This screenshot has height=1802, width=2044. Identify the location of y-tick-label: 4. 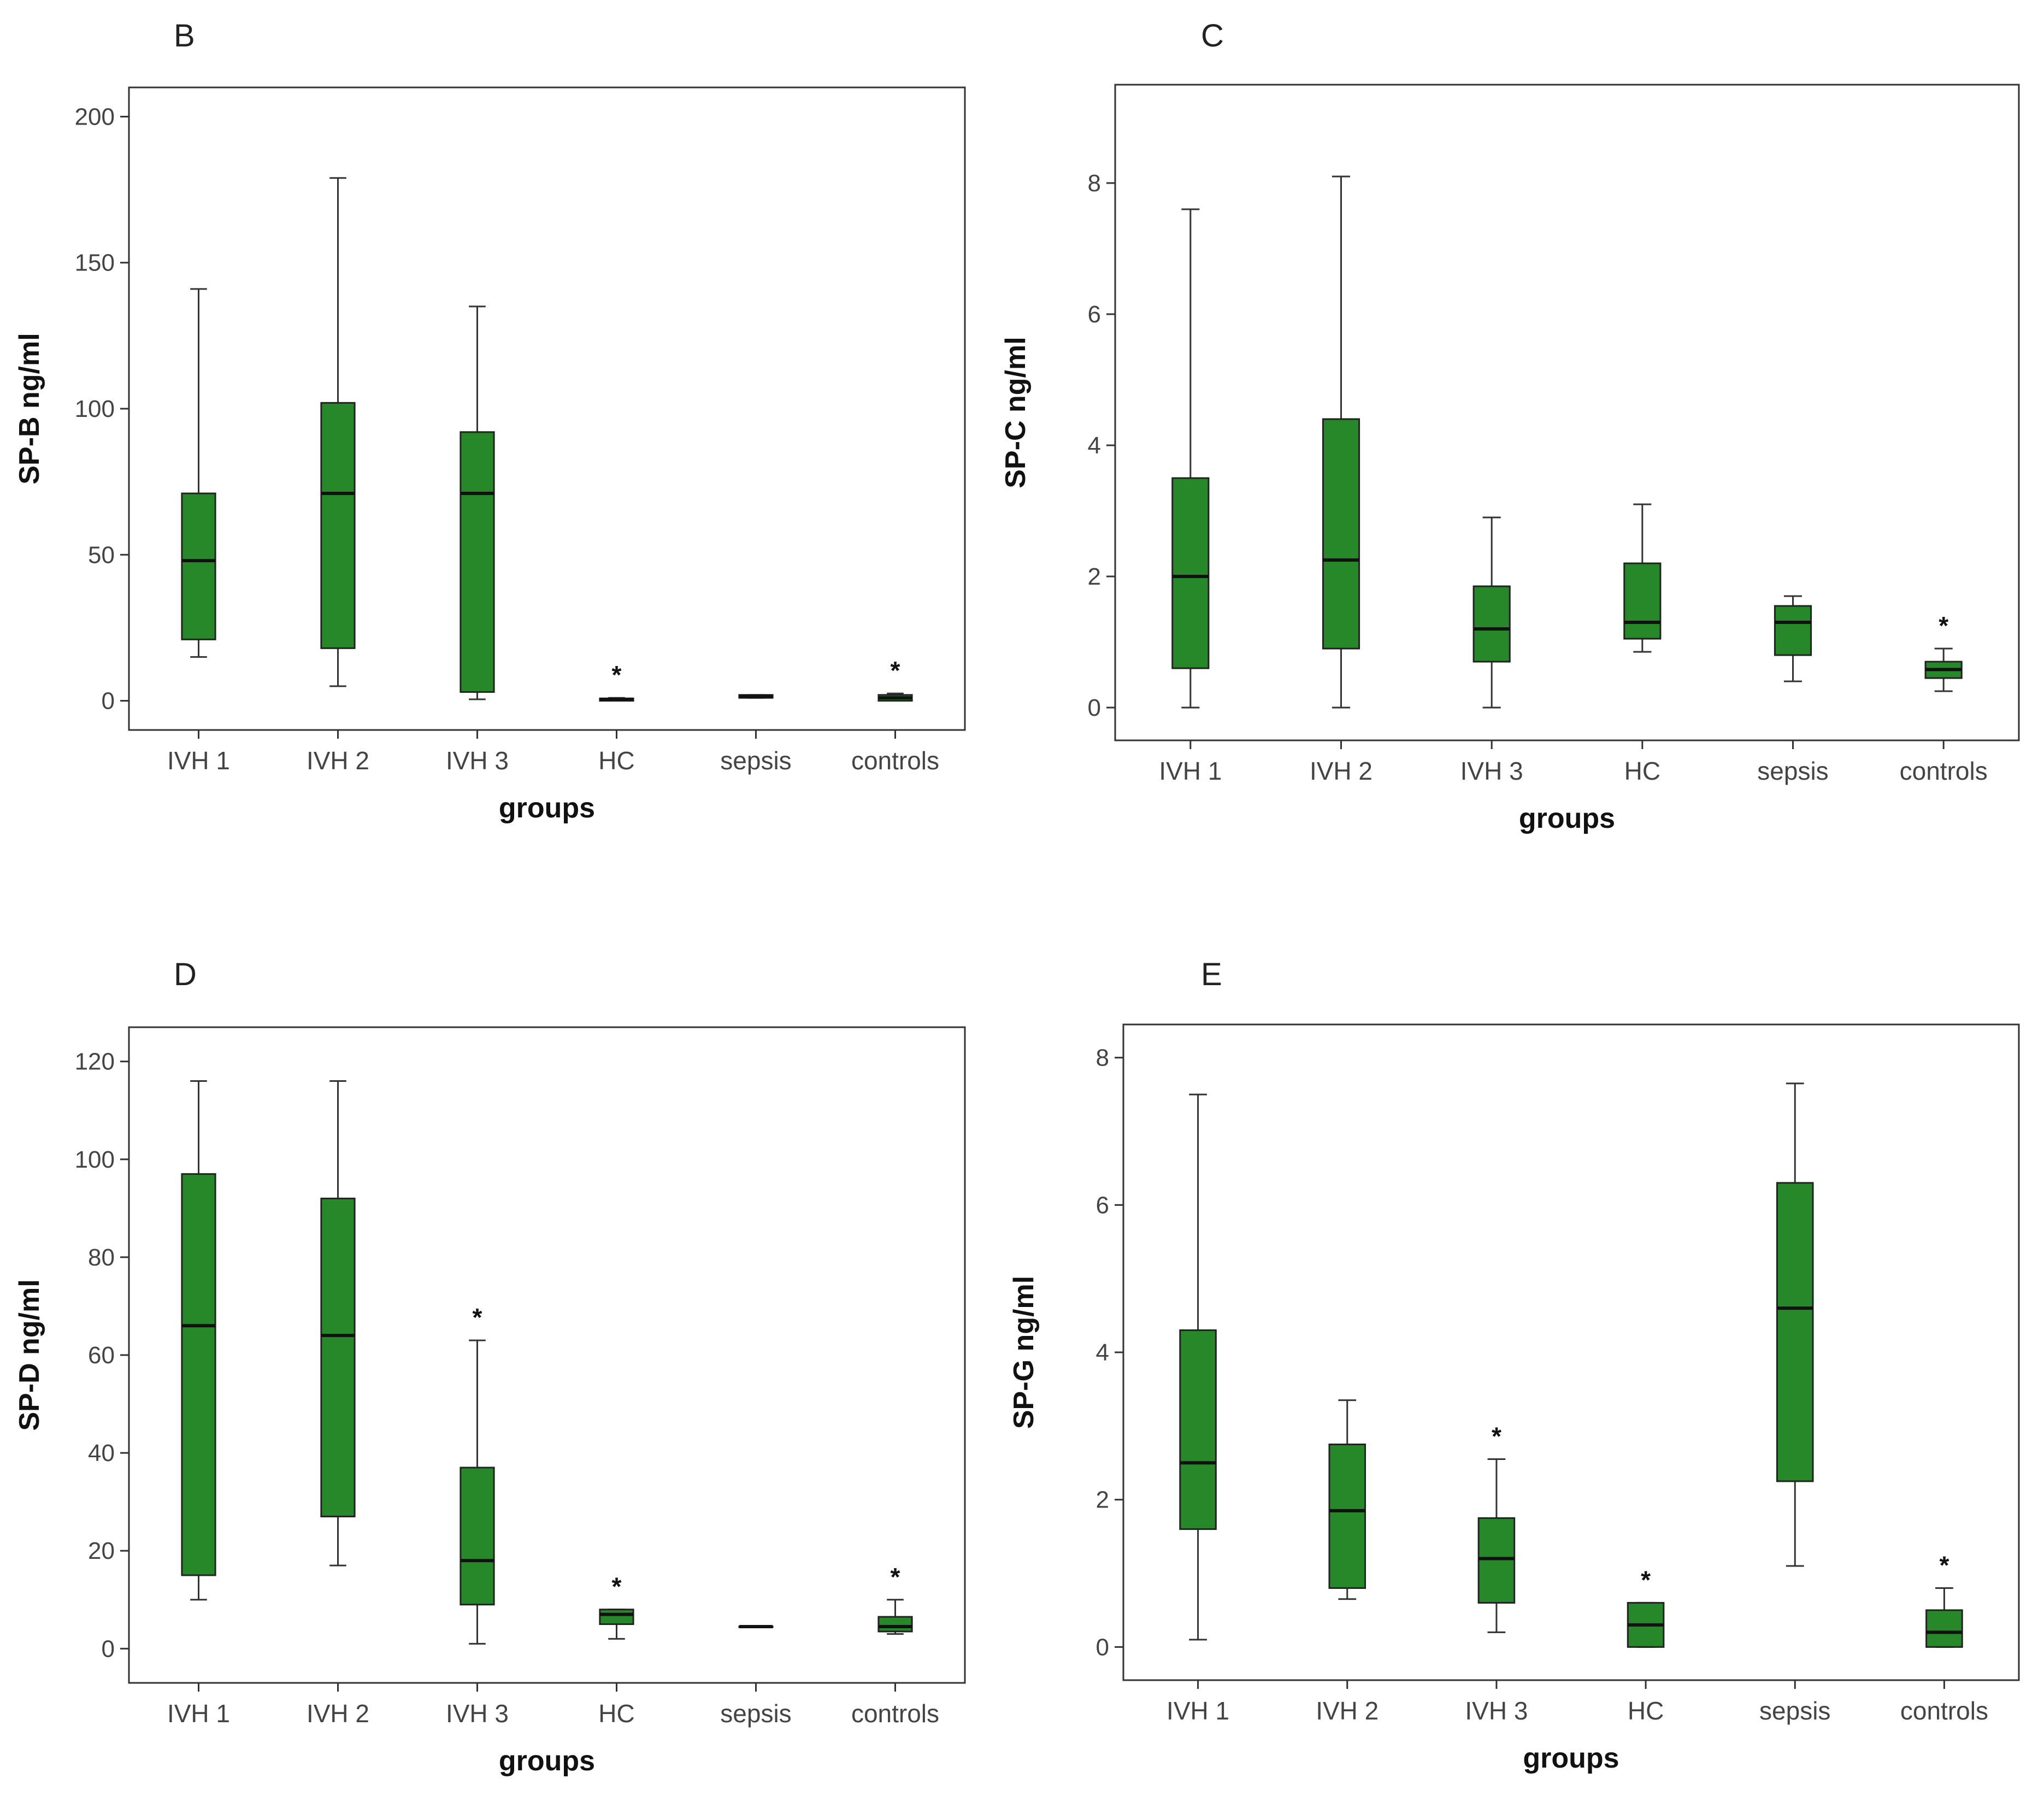
(1102, 1352).